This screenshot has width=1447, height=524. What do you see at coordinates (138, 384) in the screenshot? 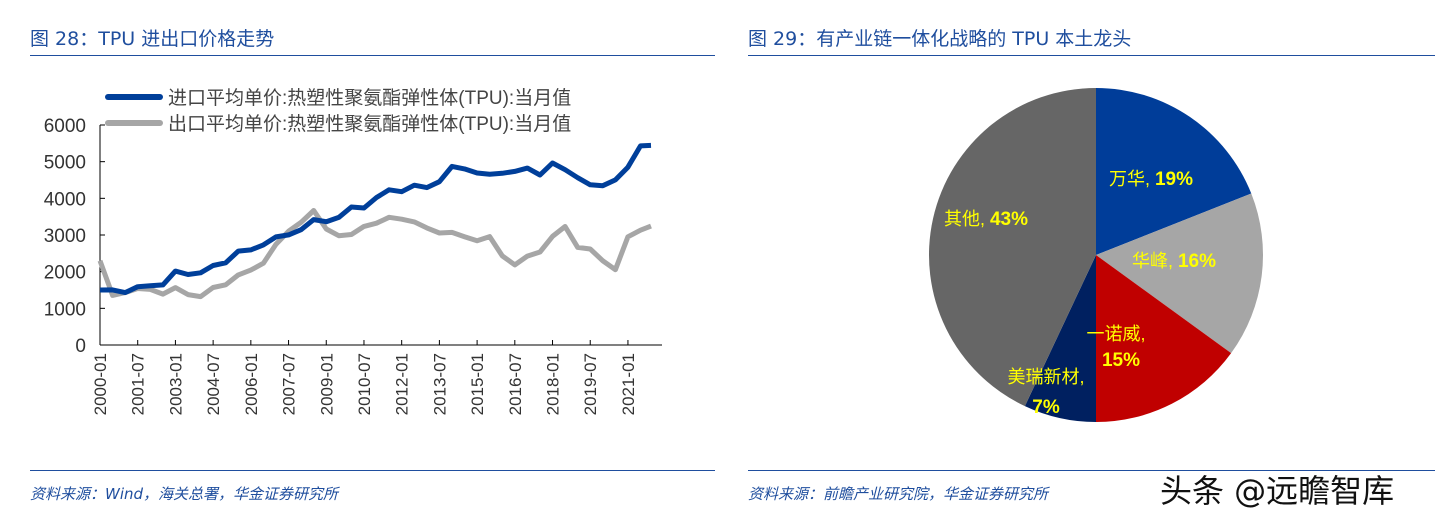
I see `x-tick-label: 2001-07` at bounding box center [138, 384].